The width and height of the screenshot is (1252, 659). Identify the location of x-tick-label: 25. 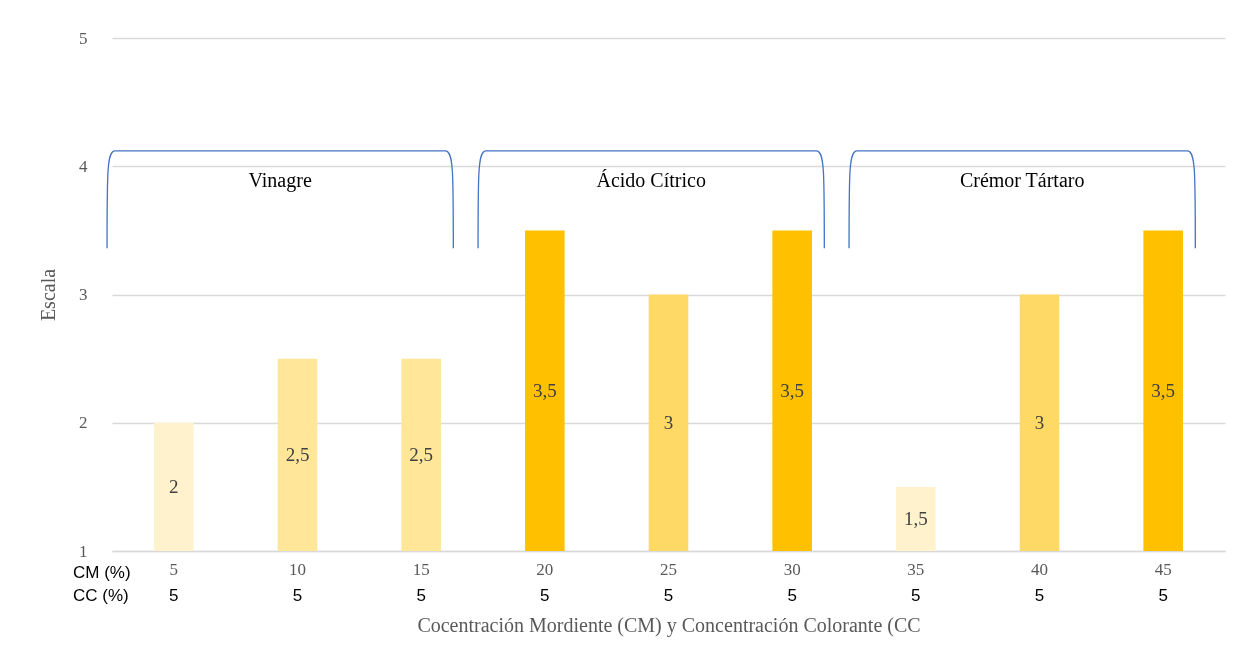
(668, 569).